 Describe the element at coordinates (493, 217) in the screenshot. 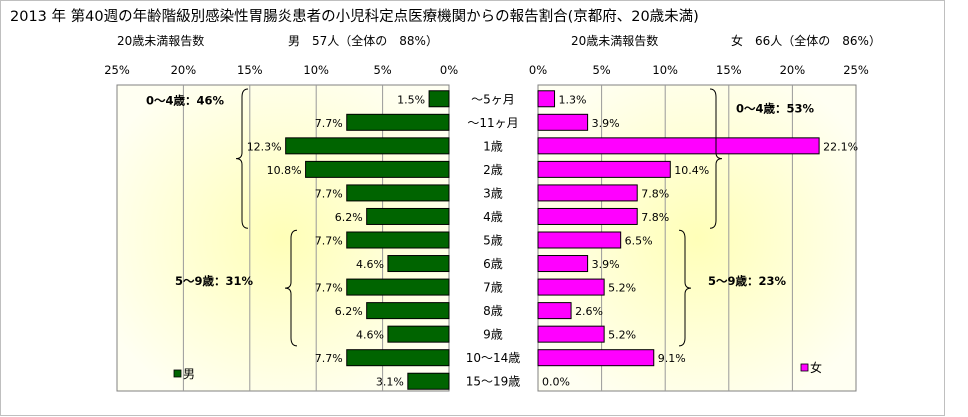

I see `category-label: 4歳` at that location.